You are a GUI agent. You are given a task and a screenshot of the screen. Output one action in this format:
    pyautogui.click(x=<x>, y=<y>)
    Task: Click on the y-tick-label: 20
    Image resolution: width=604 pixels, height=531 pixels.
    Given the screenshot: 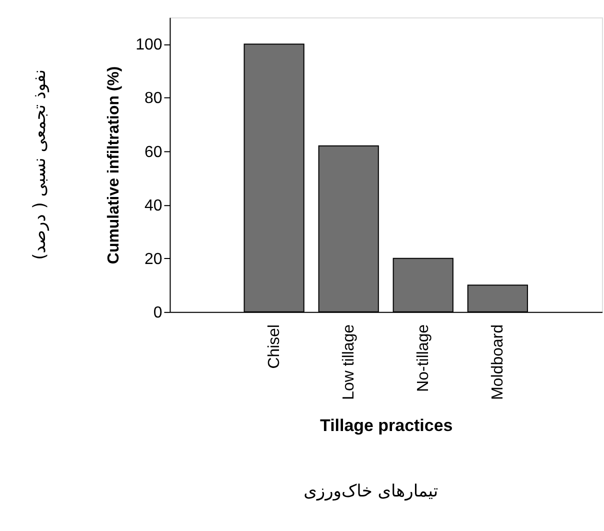 What is the action you would take?
    pyautogui.click(x=153, y=259)
    